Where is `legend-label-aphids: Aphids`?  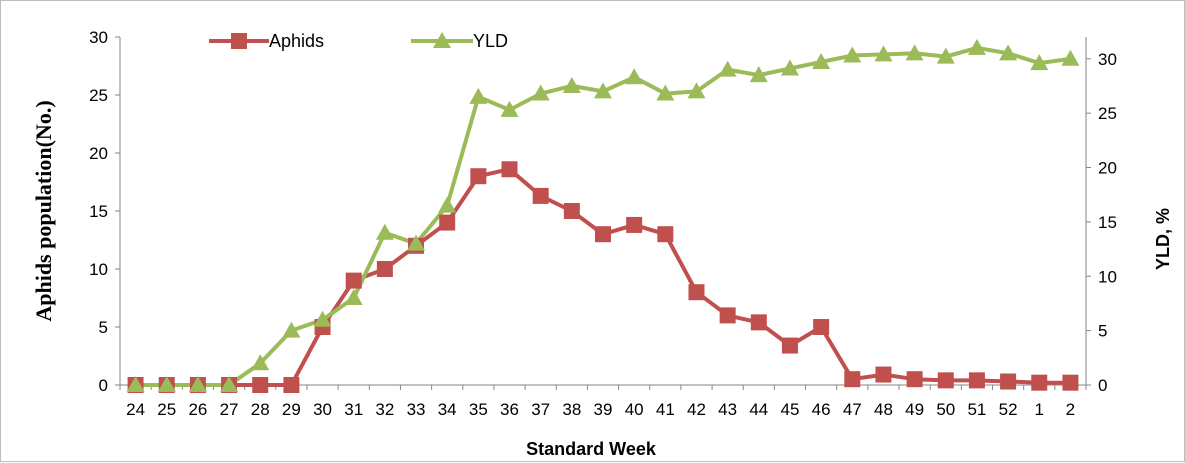 legend-label-aphids: Aphids is located at coordinates (296, 41).